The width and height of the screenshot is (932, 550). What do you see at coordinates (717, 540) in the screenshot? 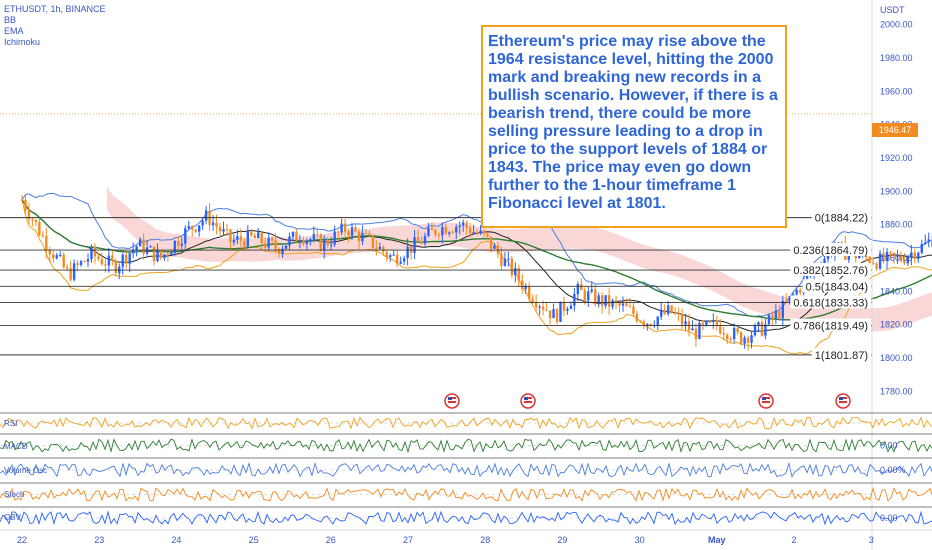
I see `x-tick-label: May` at bounding box center [717, 540].